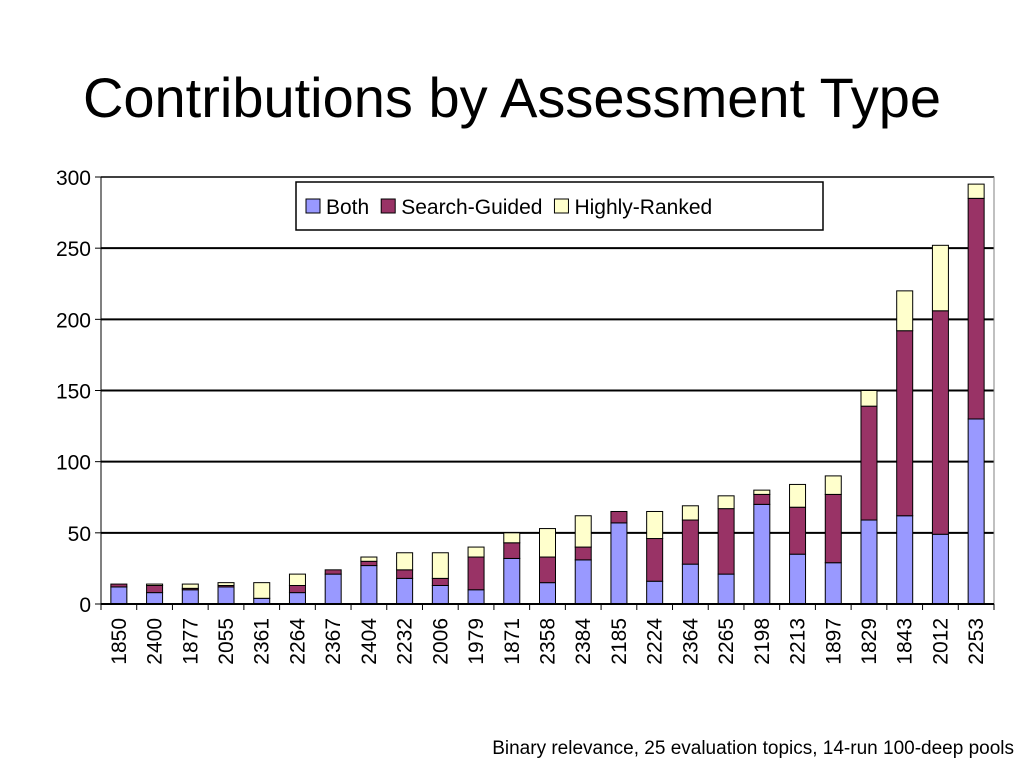  What do you see at coordinates (798, 641) in the screenshot?
I see `x-tick-label: 2213` at bounding box center [798, 641].